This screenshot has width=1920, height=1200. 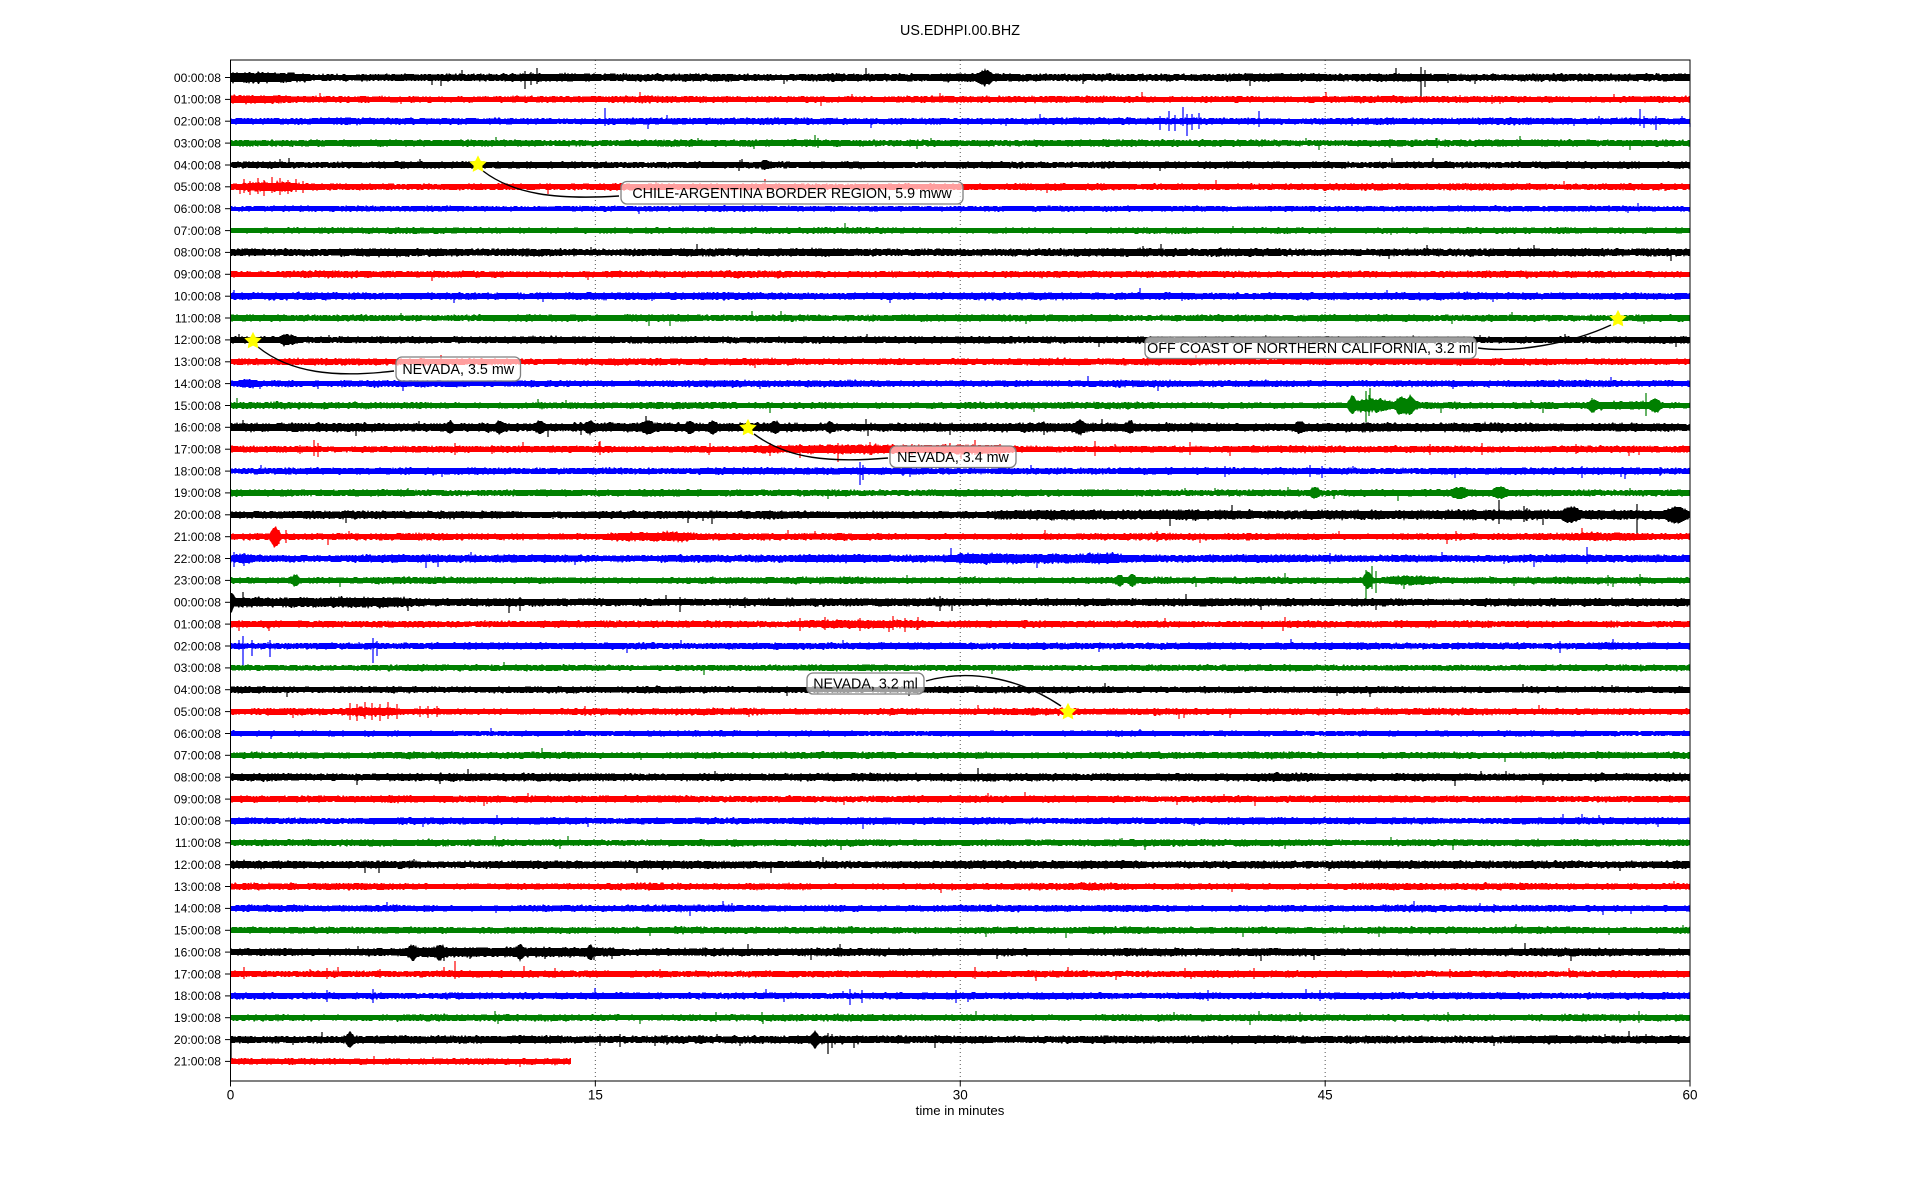 What do you see at coordinates (458, 370) in the screenshot?
I see `svg-text: NEVADA, 3.5 mw` at bounding box center [458, 370].